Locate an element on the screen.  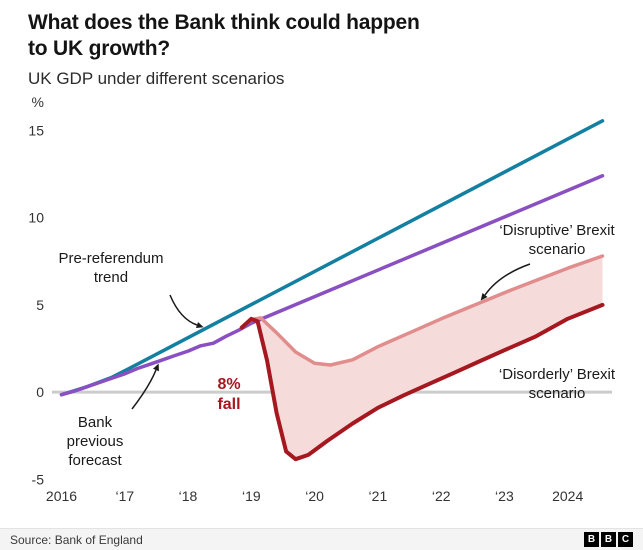
bbc-logo: B B C is located at coordinates (608, 539).